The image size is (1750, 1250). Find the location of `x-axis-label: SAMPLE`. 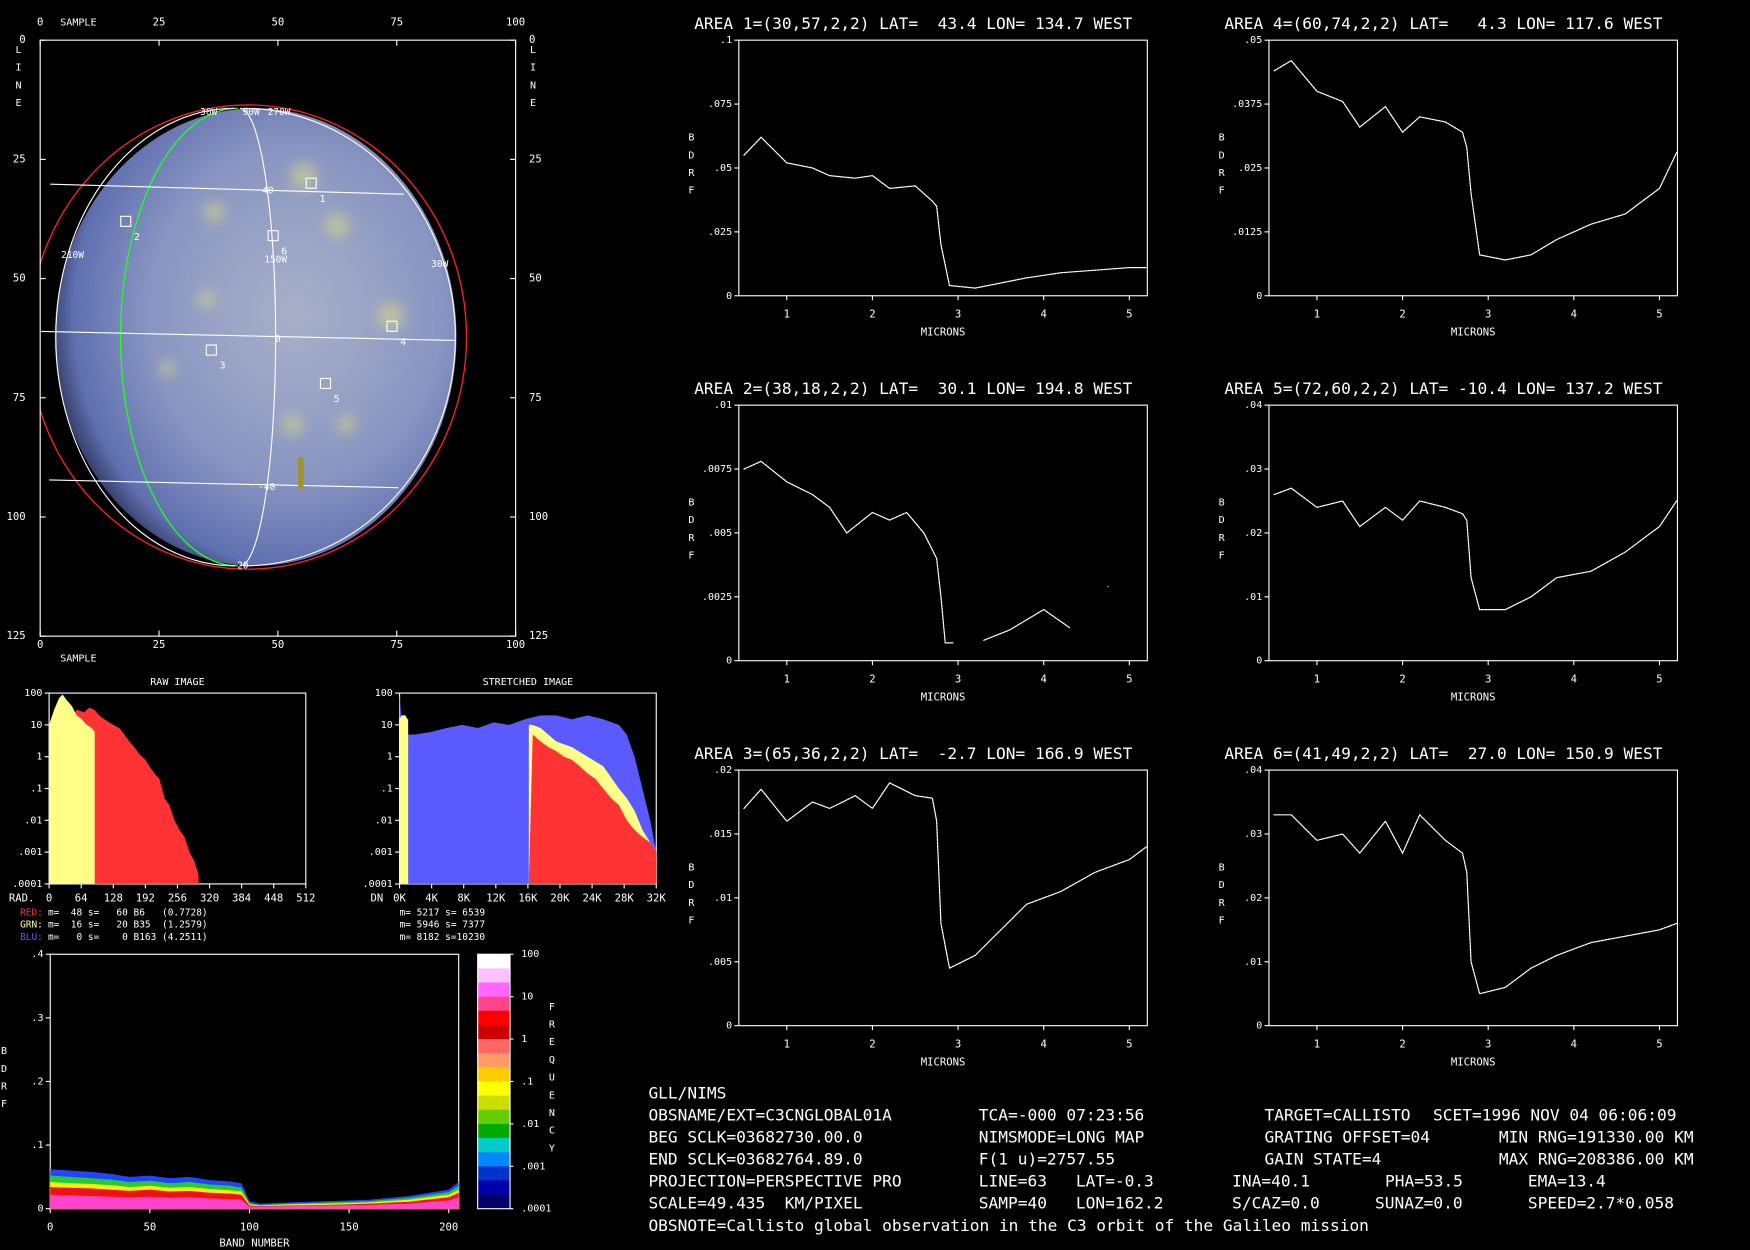

x-axis-label: SAMPLE is located at coordinates (78, 22).